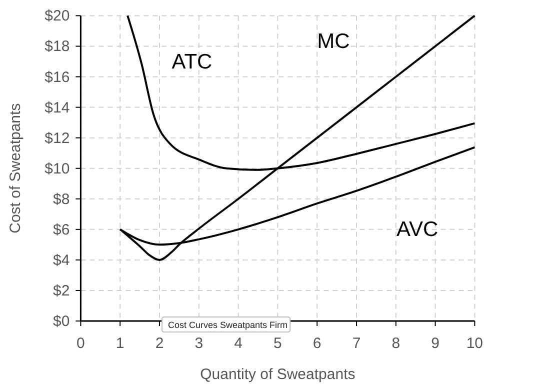  I want to click on x-axis-title: Quantity of Sweatpants, so click(278, 374).